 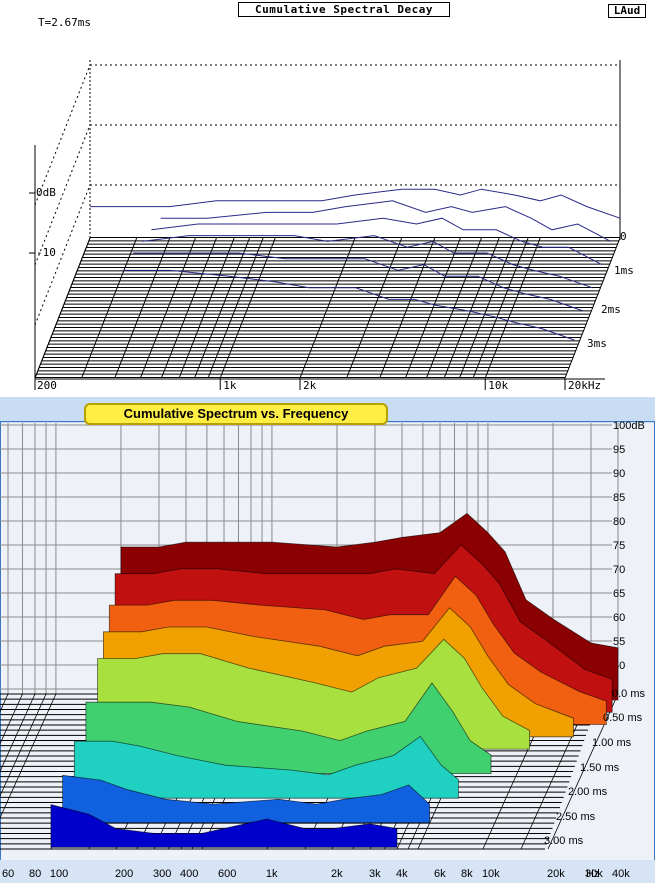 What do you see at coordinates (623, 236) in the screenshot?
I see `time-tick-label: 0` at bounding box center [623, 236].